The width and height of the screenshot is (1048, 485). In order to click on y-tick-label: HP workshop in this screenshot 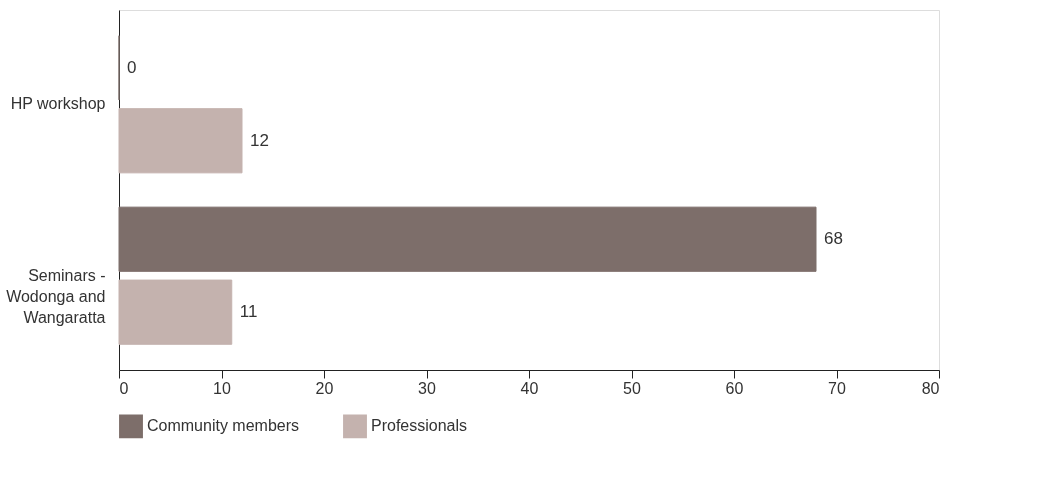, I will do `click(58, 104)`.